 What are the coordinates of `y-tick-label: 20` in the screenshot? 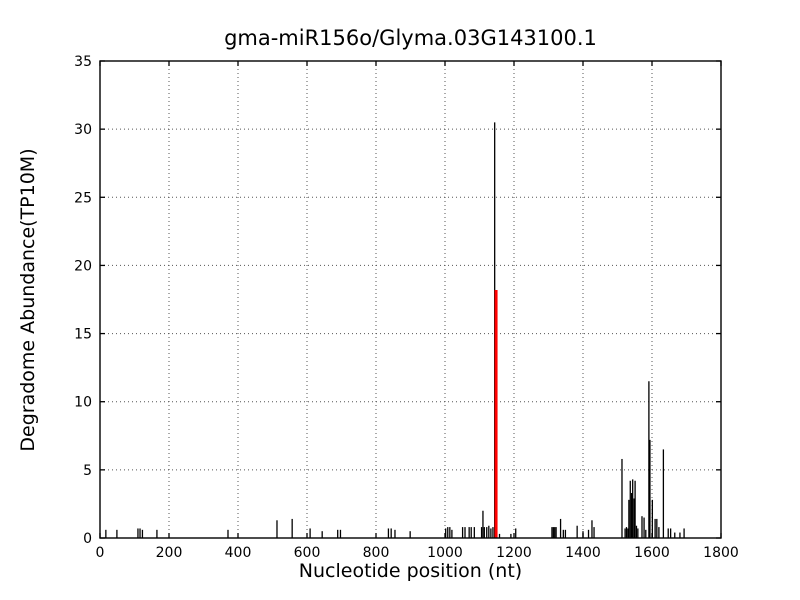 It's located at (83, 266).